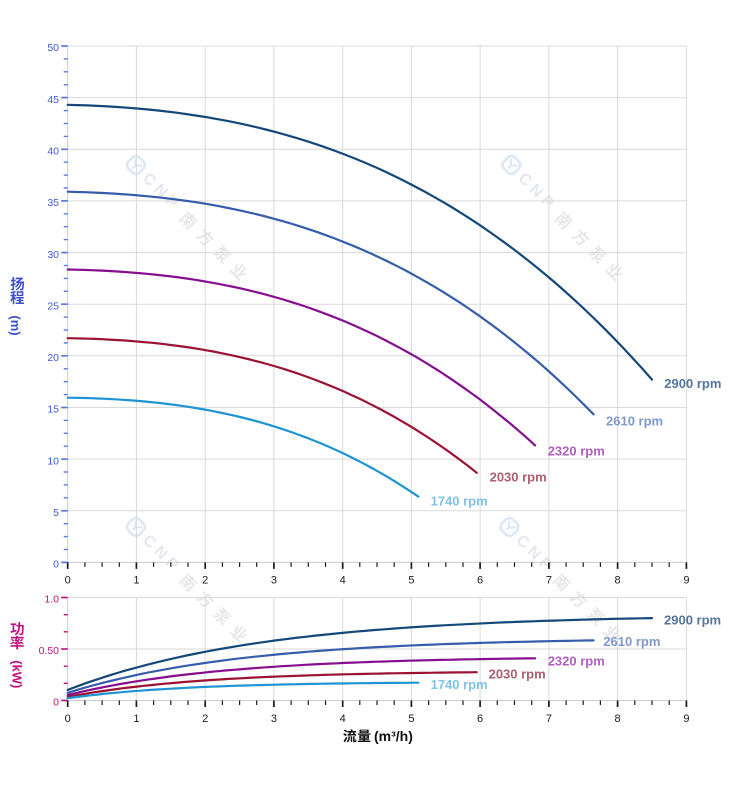 This screenshot has width=752, height=797. Describe the element at coordinates (53, 203) in the screenshot. I see `svg-text: 35` at that location.